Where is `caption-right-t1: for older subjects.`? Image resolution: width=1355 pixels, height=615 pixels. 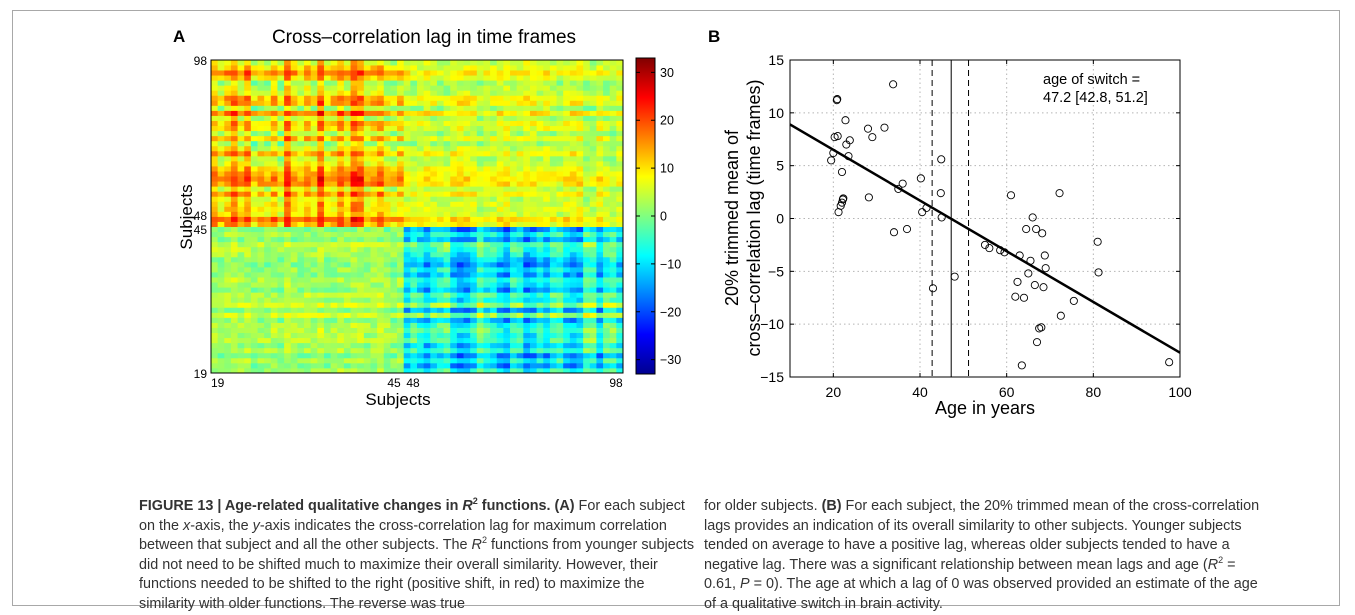 caption-right-t1: for older subjects. is located at coordinates (763, 506).